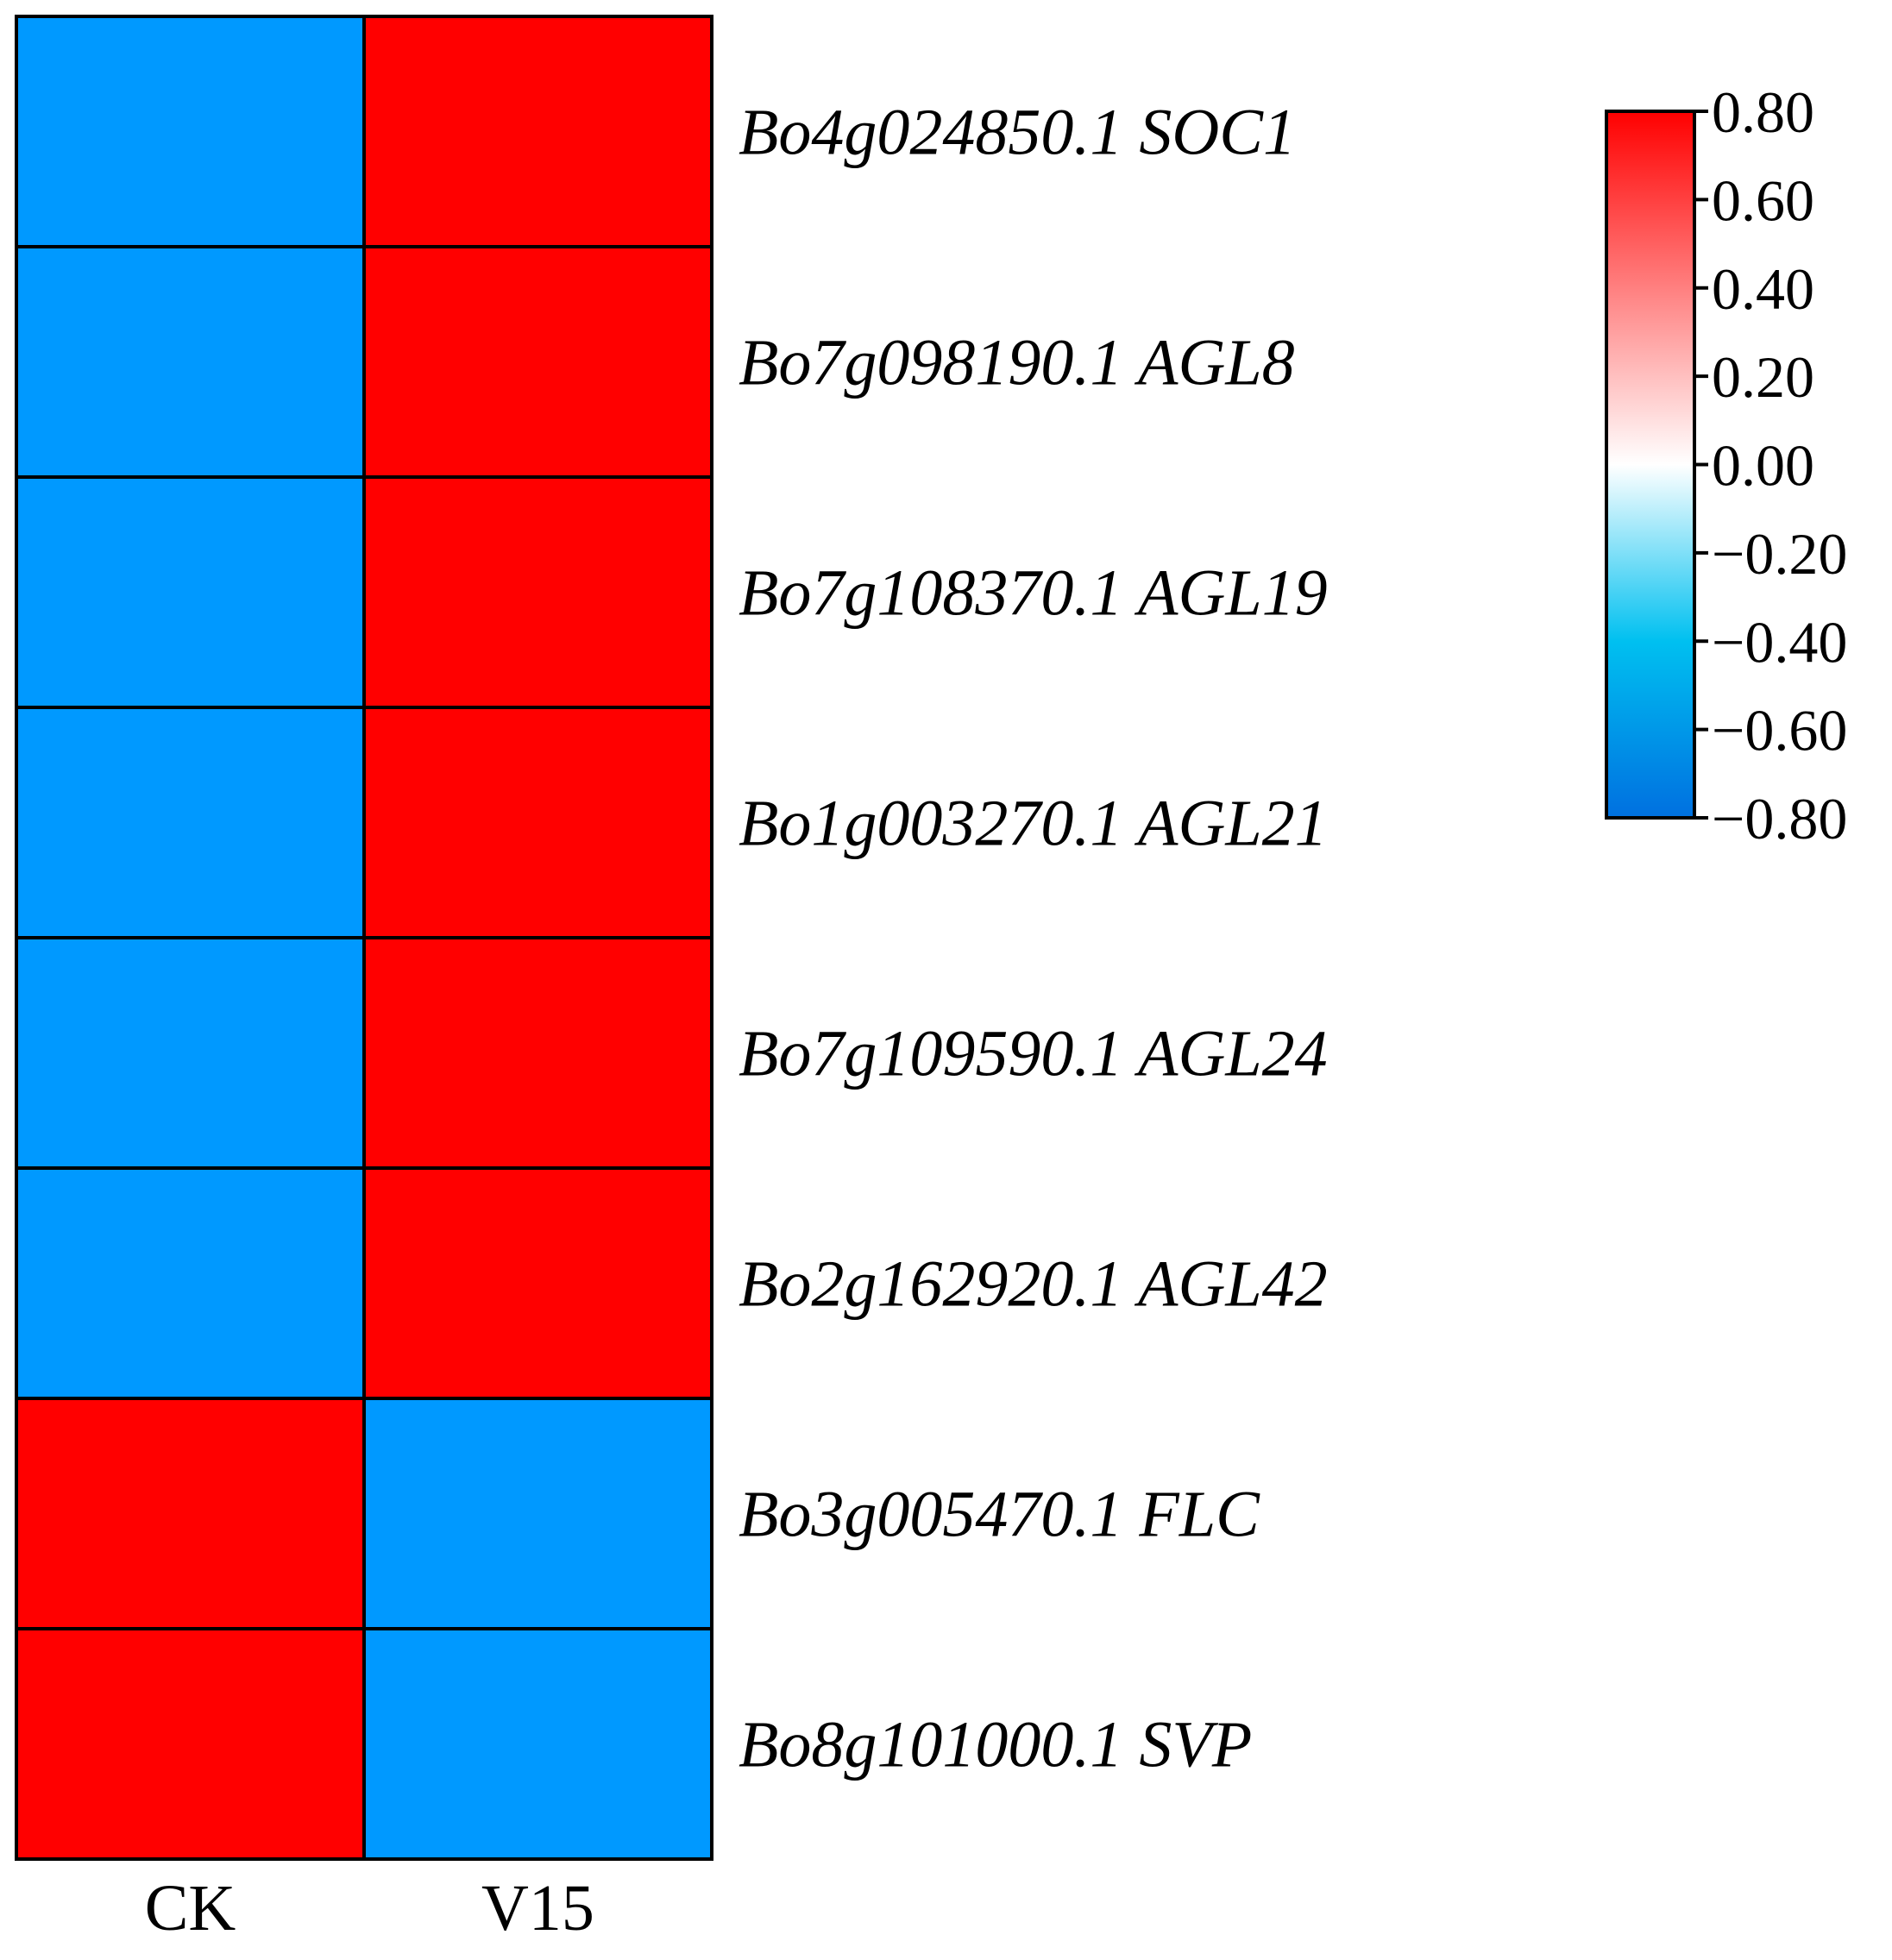 This screenshot has height=1960, width=1892. I want to click on colorbar-tick-label: −0.20, so click(1780, 554).